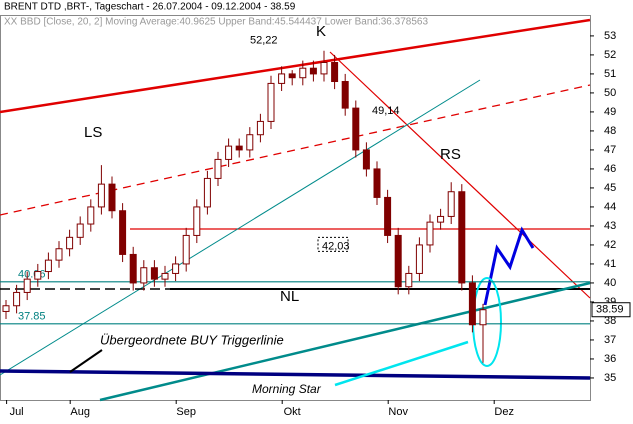 The width and height of the screenshot is (633, 424). What do you see at coordinates (610, 36) in the screenshot?
I see `y-tick-label: 53` at bounding box center [610, 36].